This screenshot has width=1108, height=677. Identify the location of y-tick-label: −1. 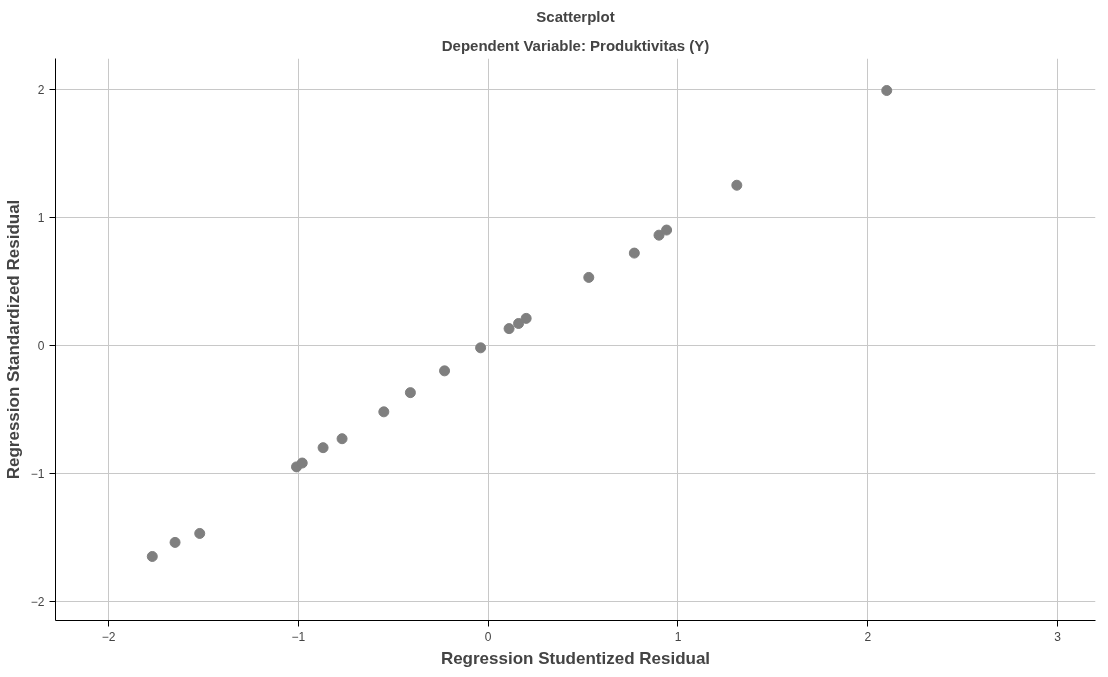
(37, 473).